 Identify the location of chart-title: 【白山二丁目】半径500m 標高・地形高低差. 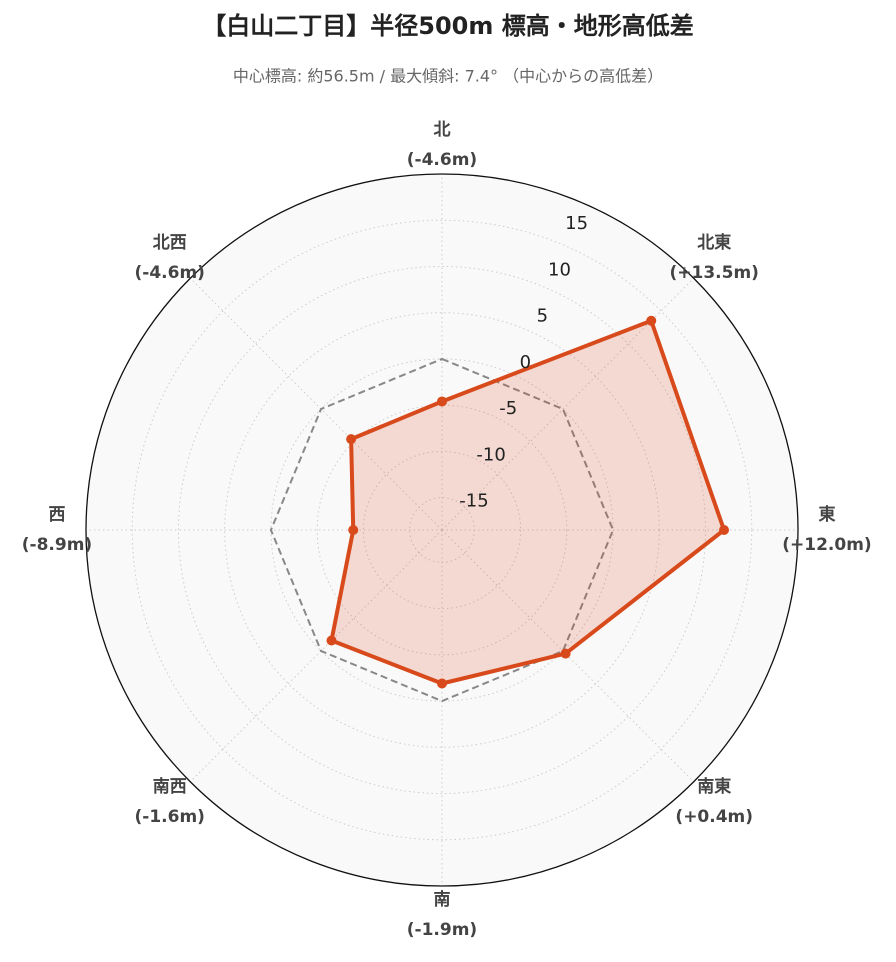
(447, 26).